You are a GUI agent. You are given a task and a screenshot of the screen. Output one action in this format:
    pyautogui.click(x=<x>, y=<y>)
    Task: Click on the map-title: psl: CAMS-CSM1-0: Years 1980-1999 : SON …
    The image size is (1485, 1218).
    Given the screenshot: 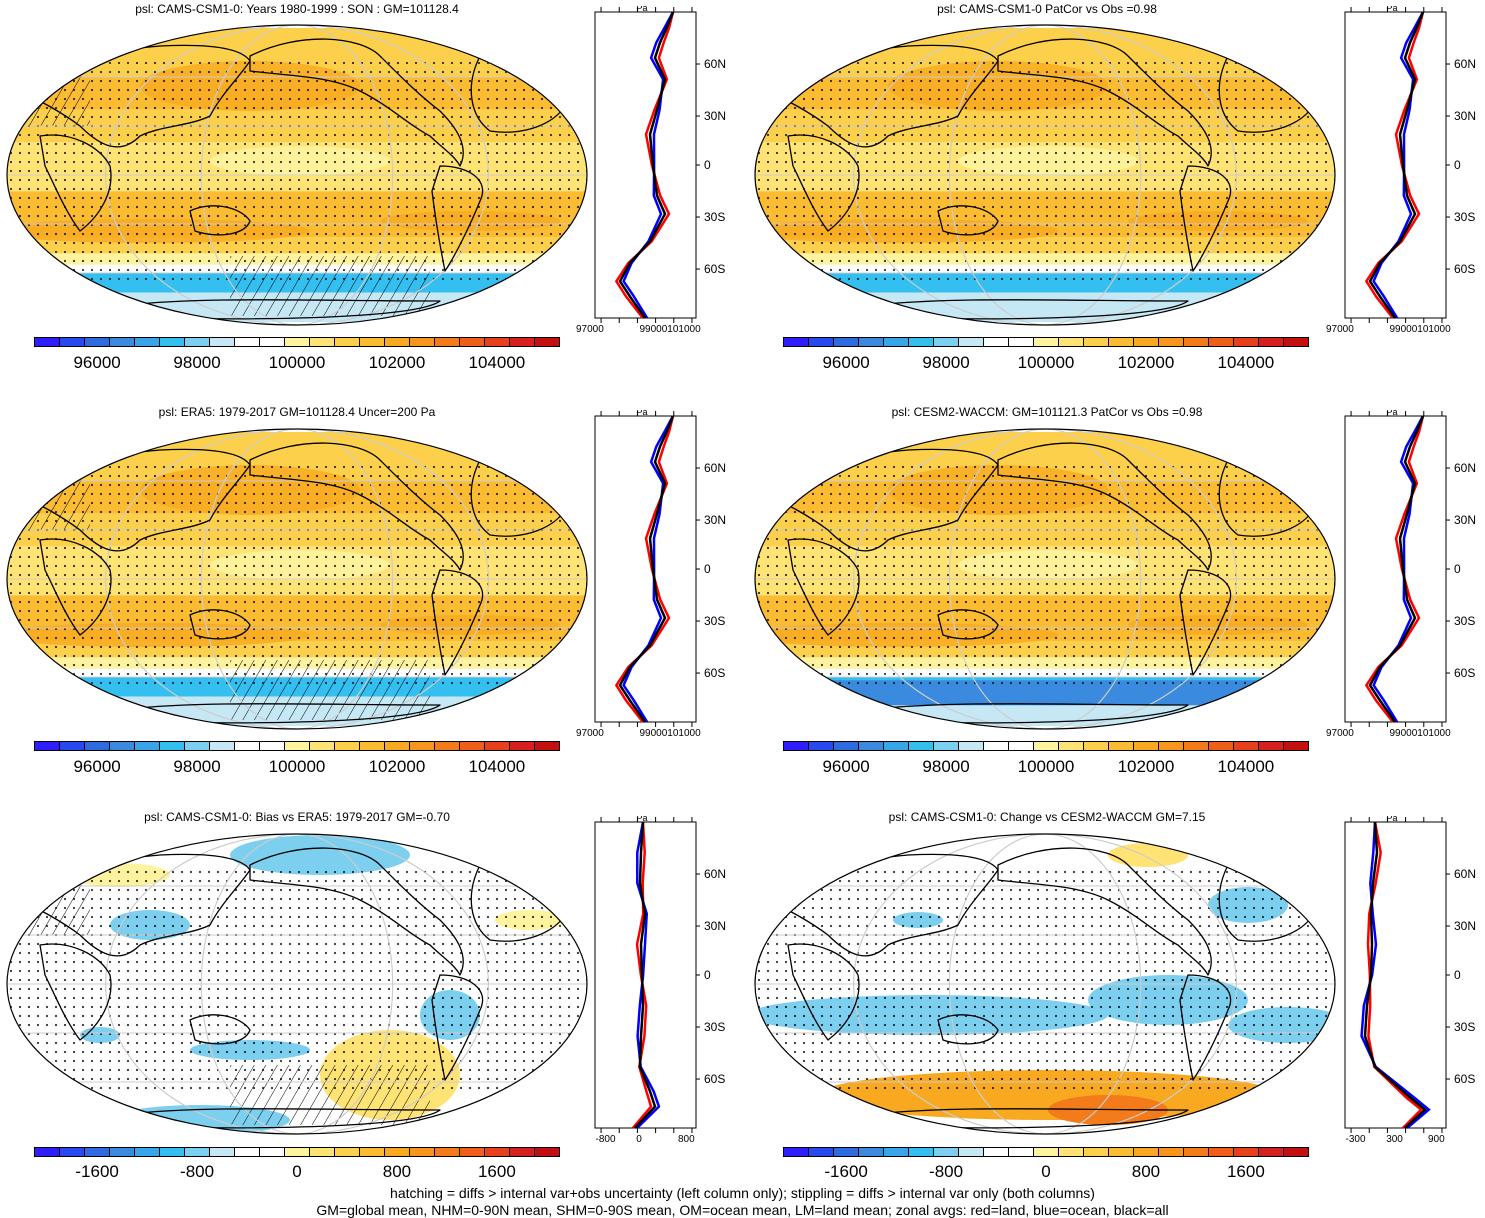 What is the action you would take?
    pyautogui.click(x=297, y=9)
    